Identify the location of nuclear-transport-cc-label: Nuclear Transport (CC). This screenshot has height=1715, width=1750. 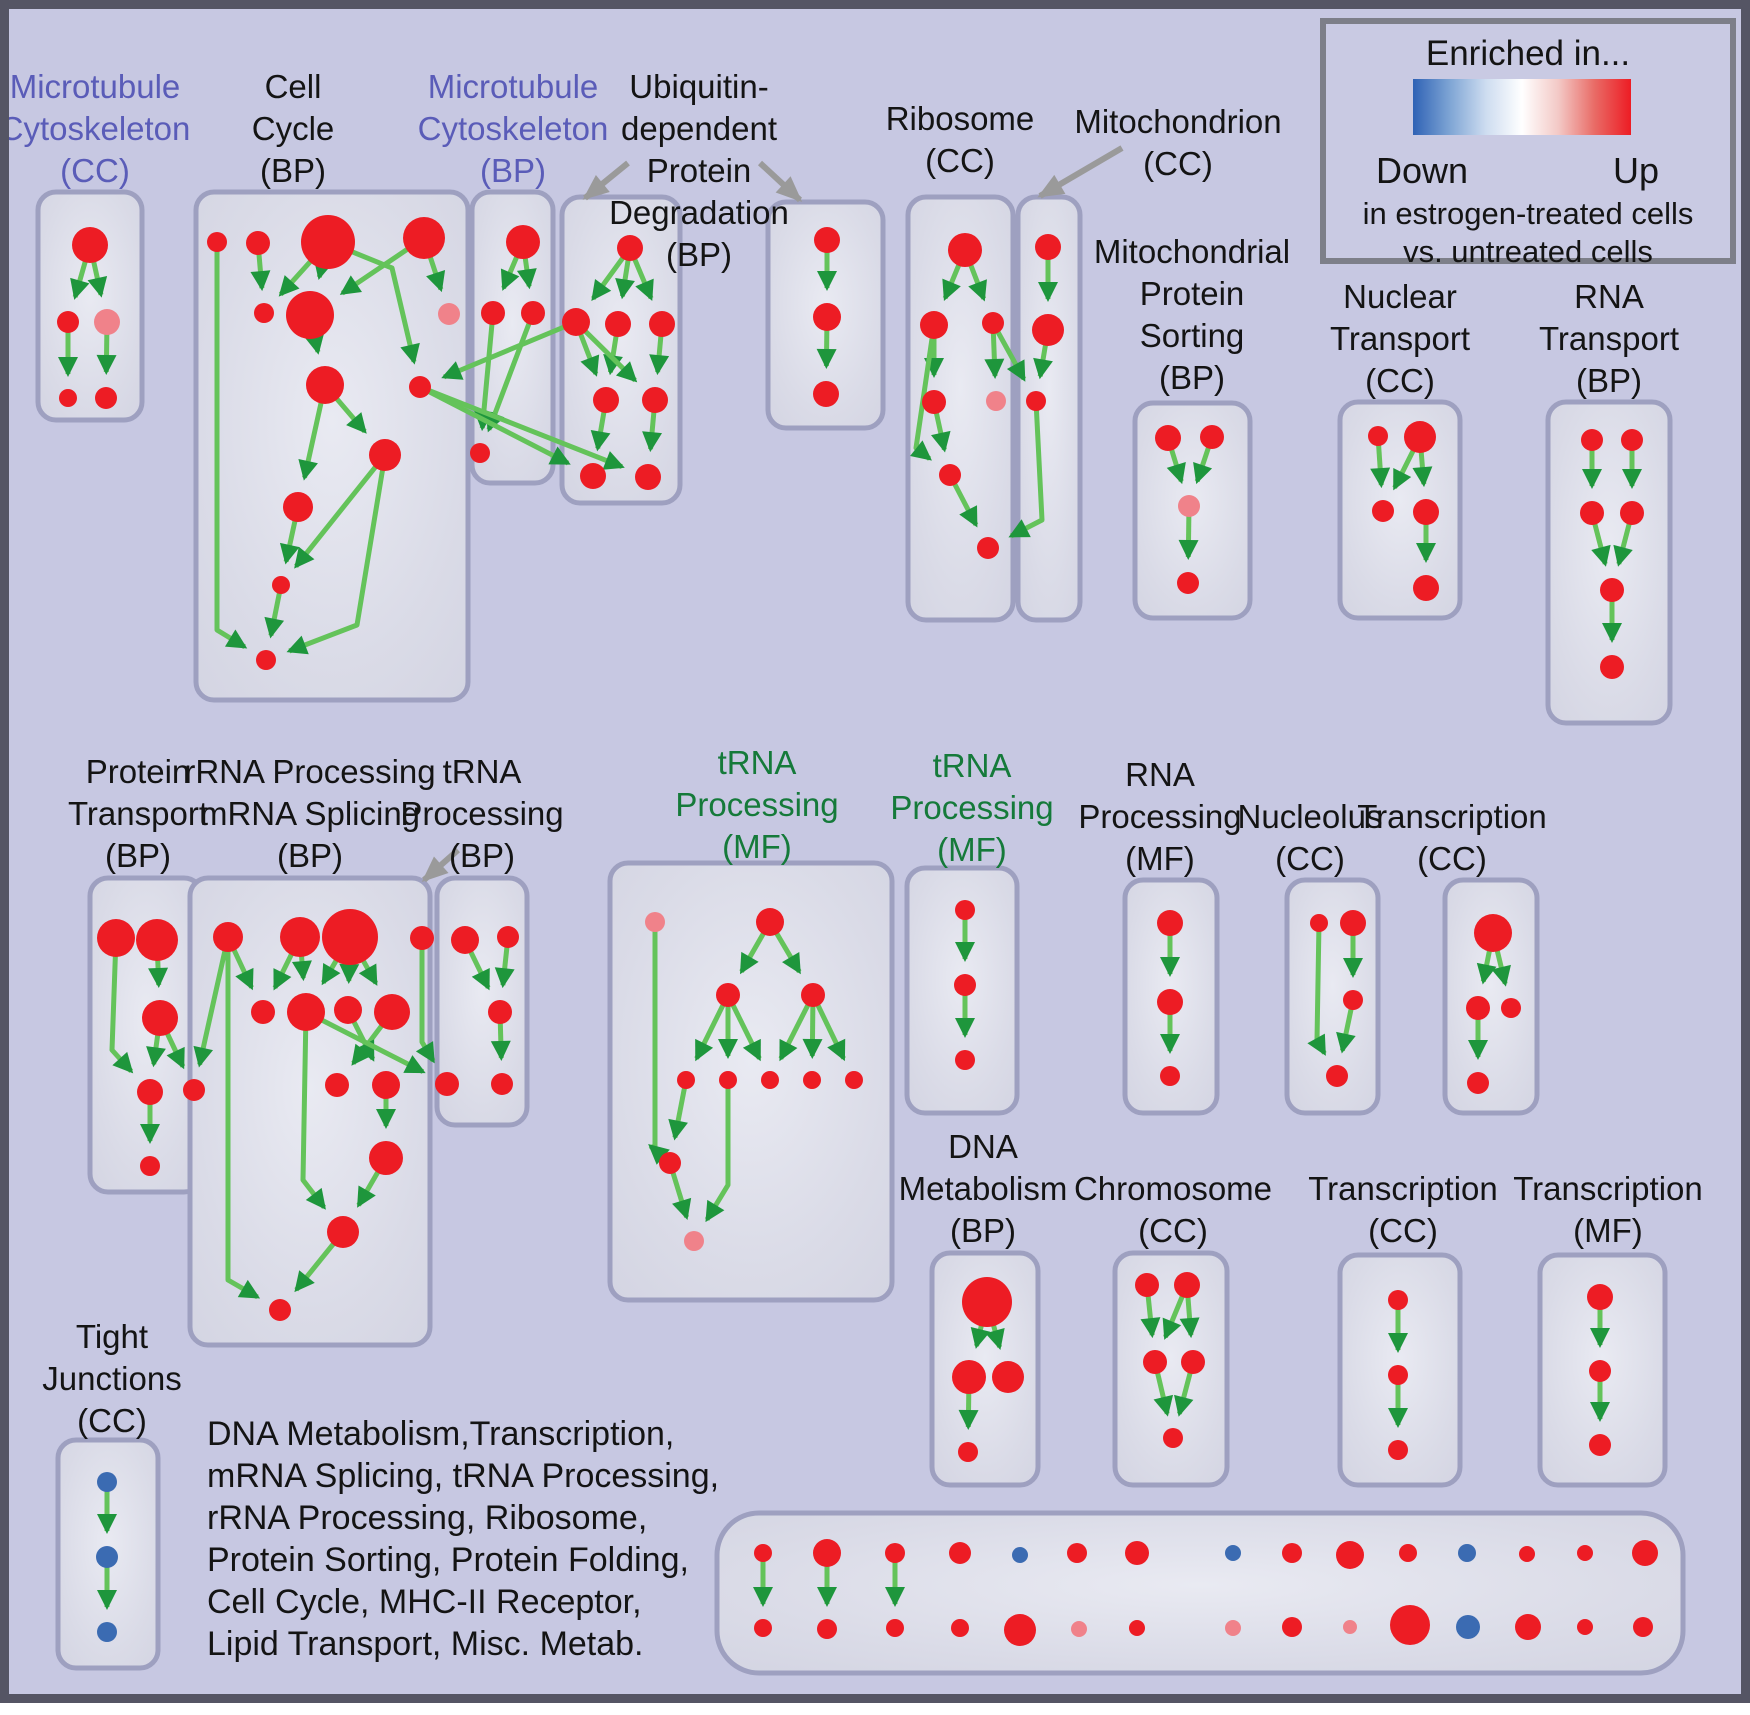
(1400, 338).